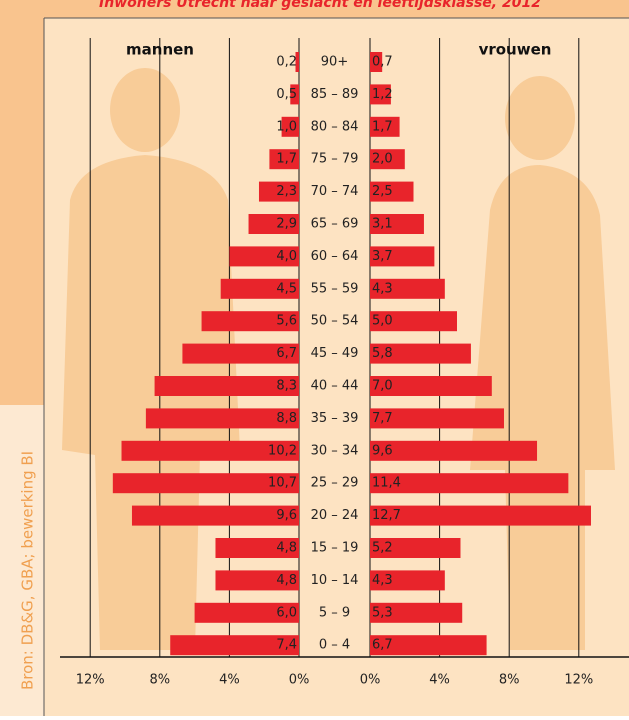 The width and height of the screenshot is (629, 720). I want to click on value-label: 8,3, so click(286, 386).